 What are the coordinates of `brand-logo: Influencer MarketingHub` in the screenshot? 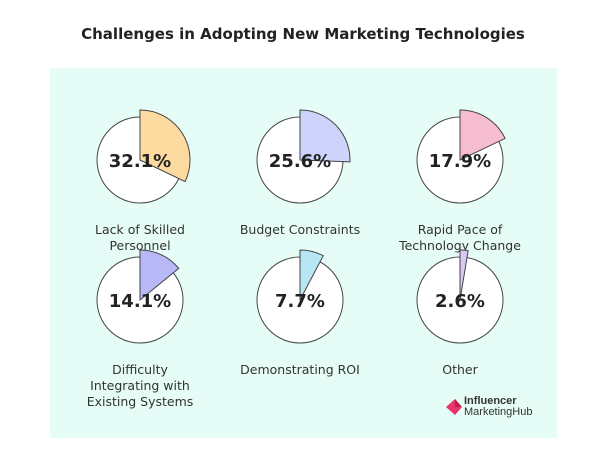 It's located at (489, 406).